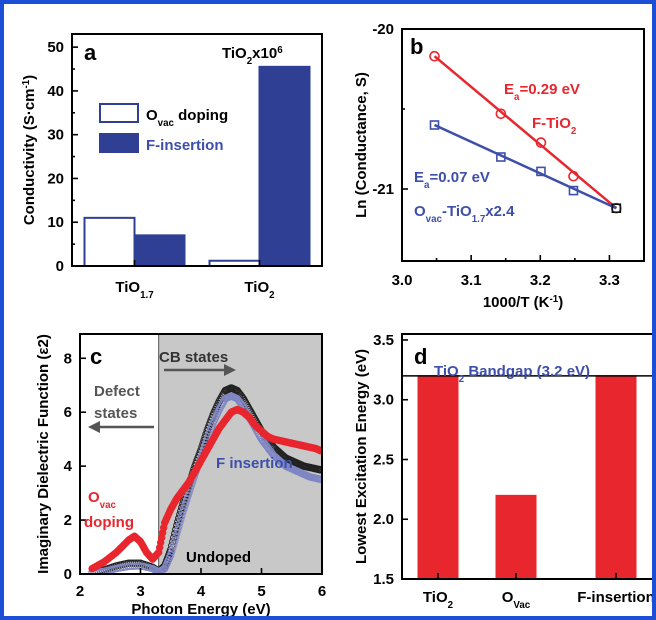  Describe the element at coordinates (119, 143) in the screenshot. I see `legend-swatch-f` at that location.